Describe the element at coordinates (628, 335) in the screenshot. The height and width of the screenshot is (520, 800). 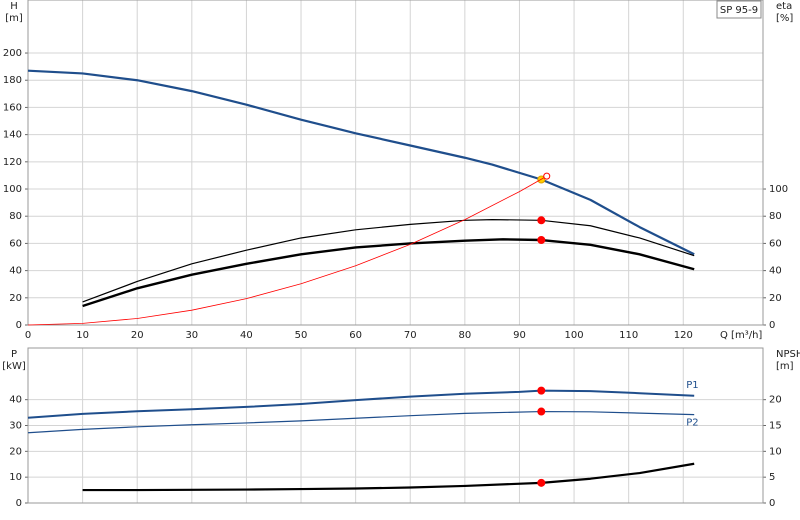
I see `x-tick-label: 110` at that location.